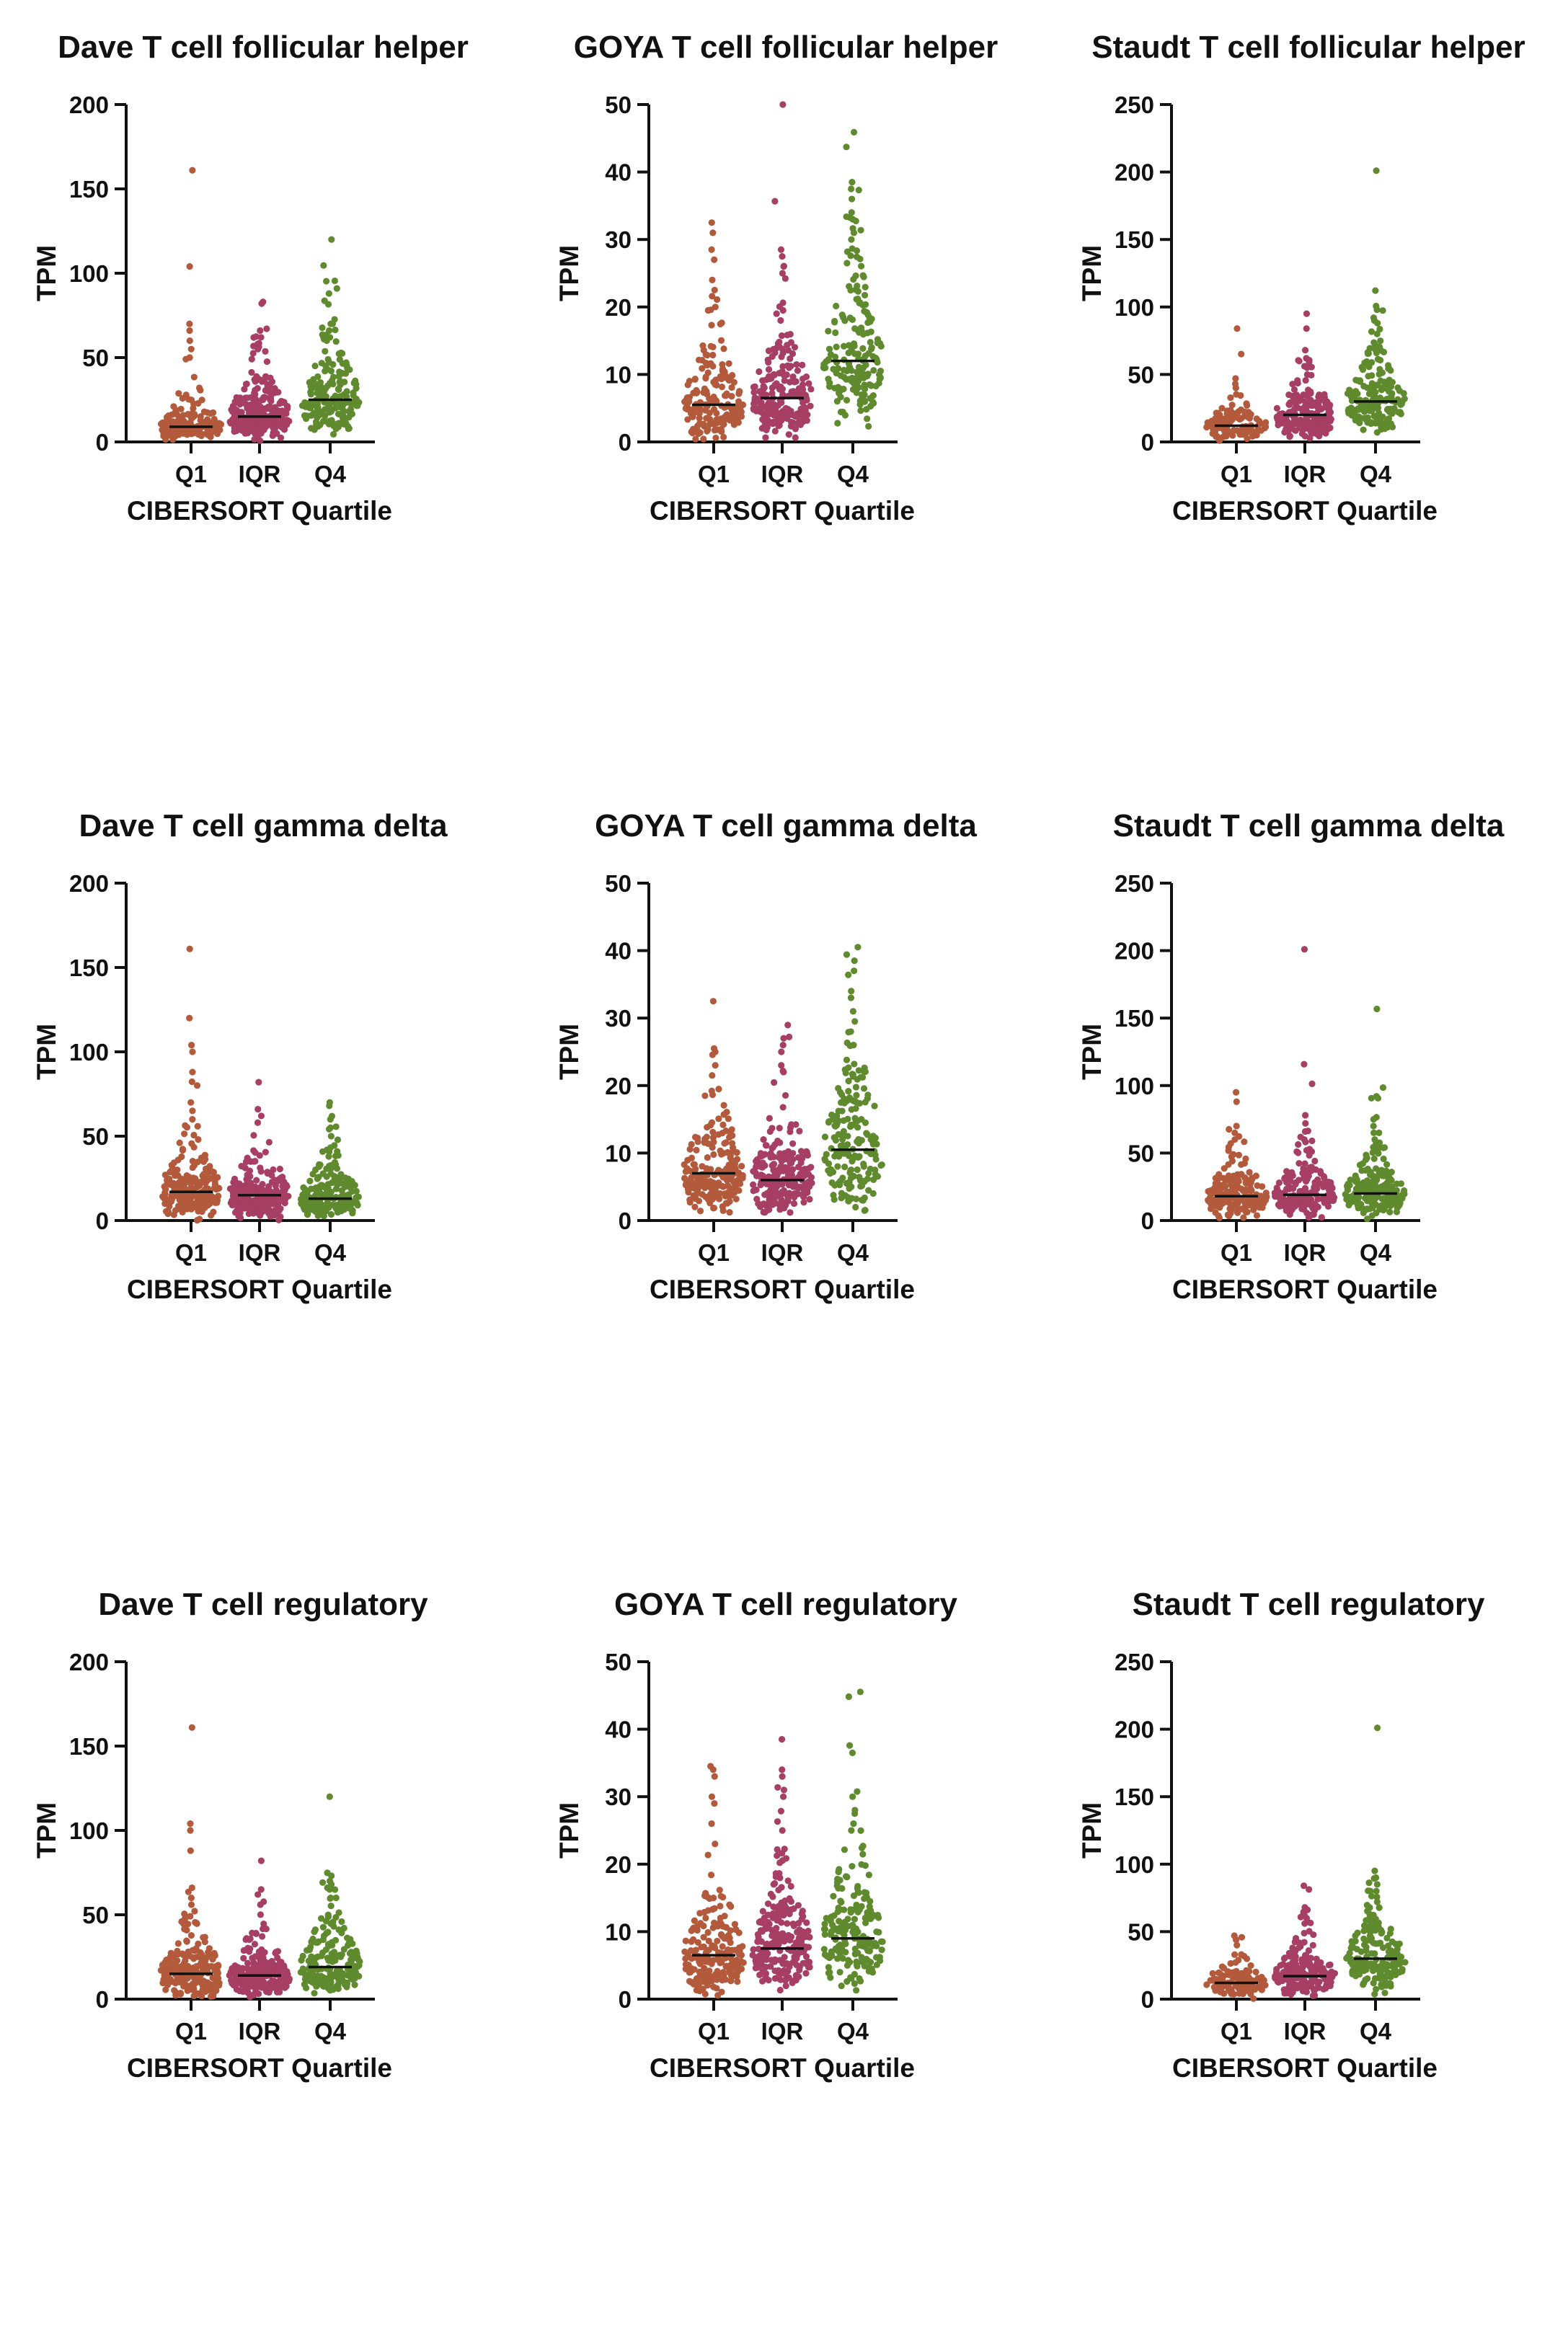  Describe the element at coordinates (618, 1153) in the screenshot. I see `y-tick-label: 10` at that location.